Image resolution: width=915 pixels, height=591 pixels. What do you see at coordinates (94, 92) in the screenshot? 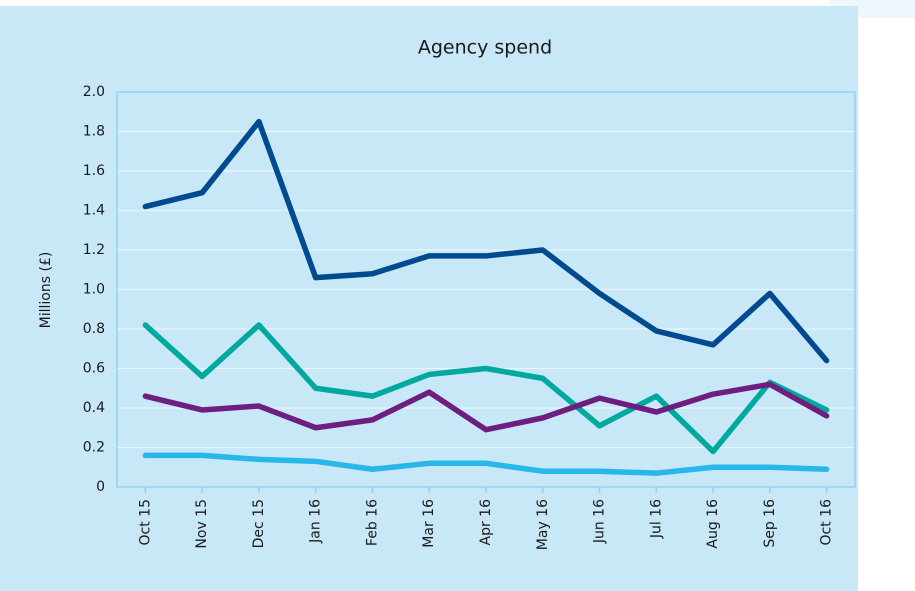
I see `y-tick-label: 2.0` at bounding box center [94, 92].